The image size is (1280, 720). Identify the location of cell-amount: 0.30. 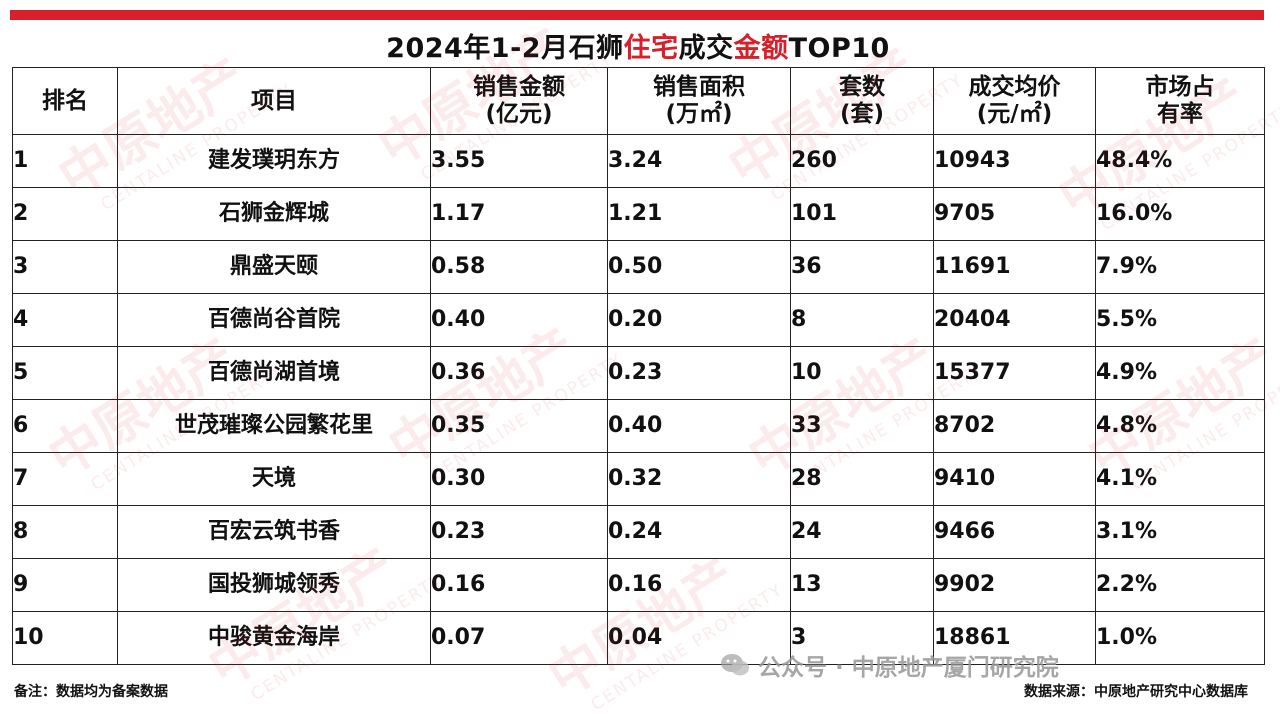
(519, 479).